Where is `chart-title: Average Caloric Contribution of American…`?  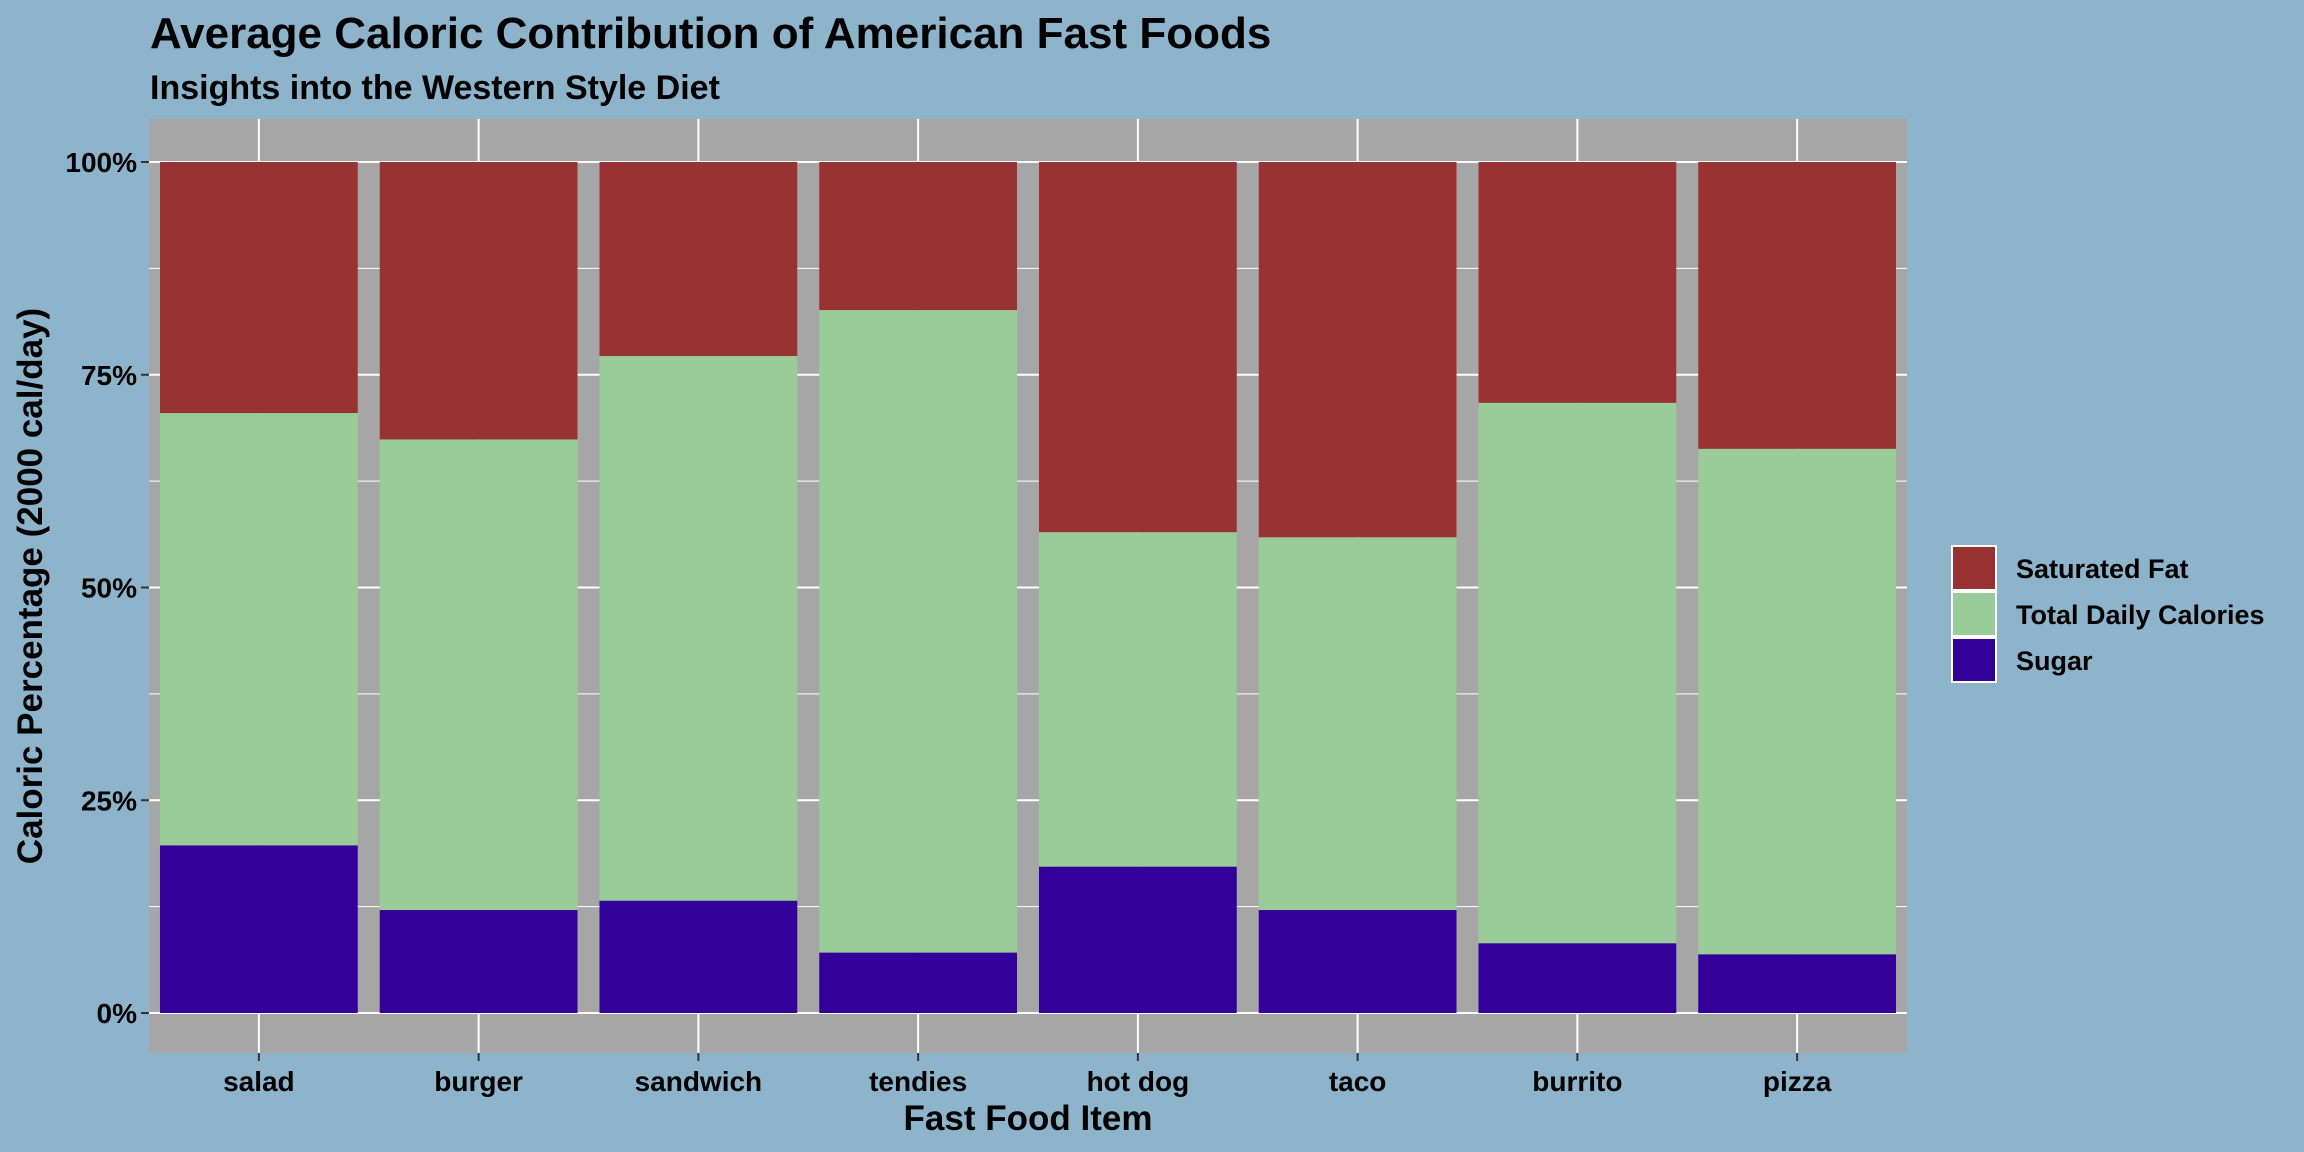 chart-title: Average Caloric Contribution of American… is located at coordinates (710, 33).